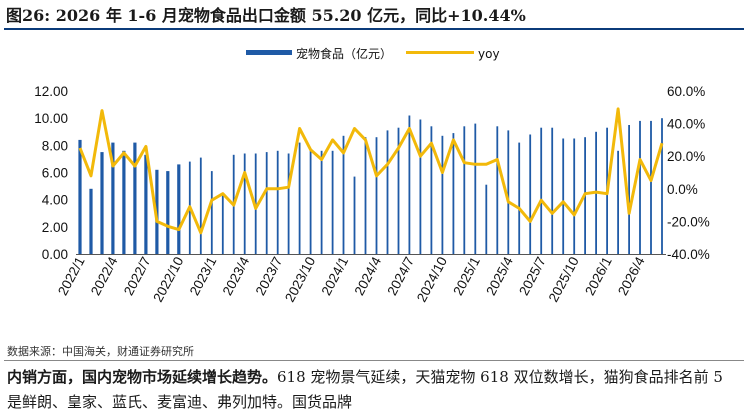  What do you see at coordinates (598, 276) in the screenshot?
I see `x-tick-label: 2026/1` at bounding box center [598, 276].